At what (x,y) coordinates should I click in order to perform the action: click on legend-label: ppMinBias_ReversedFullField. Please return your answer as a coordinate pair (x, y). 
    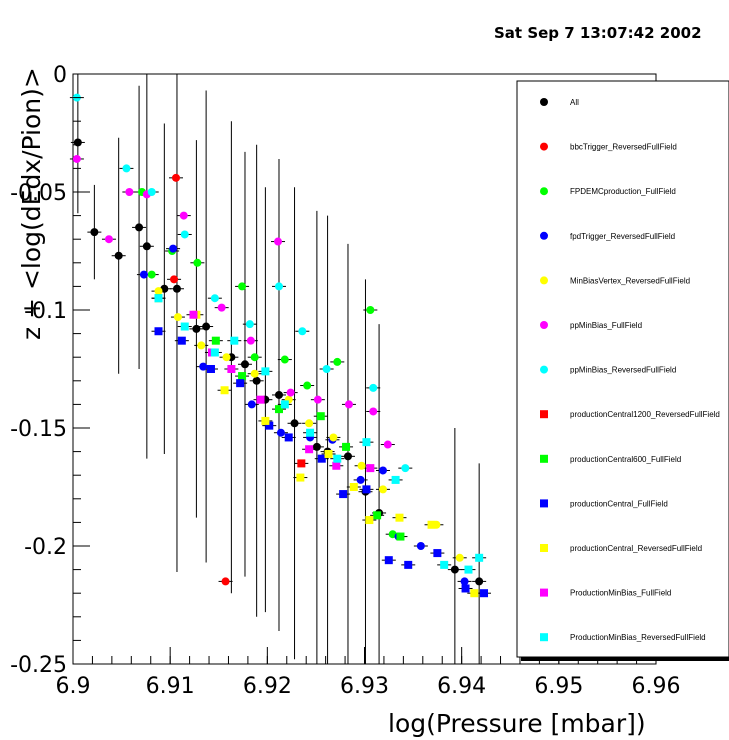
    Looking at the image, I should click on (623, 370).